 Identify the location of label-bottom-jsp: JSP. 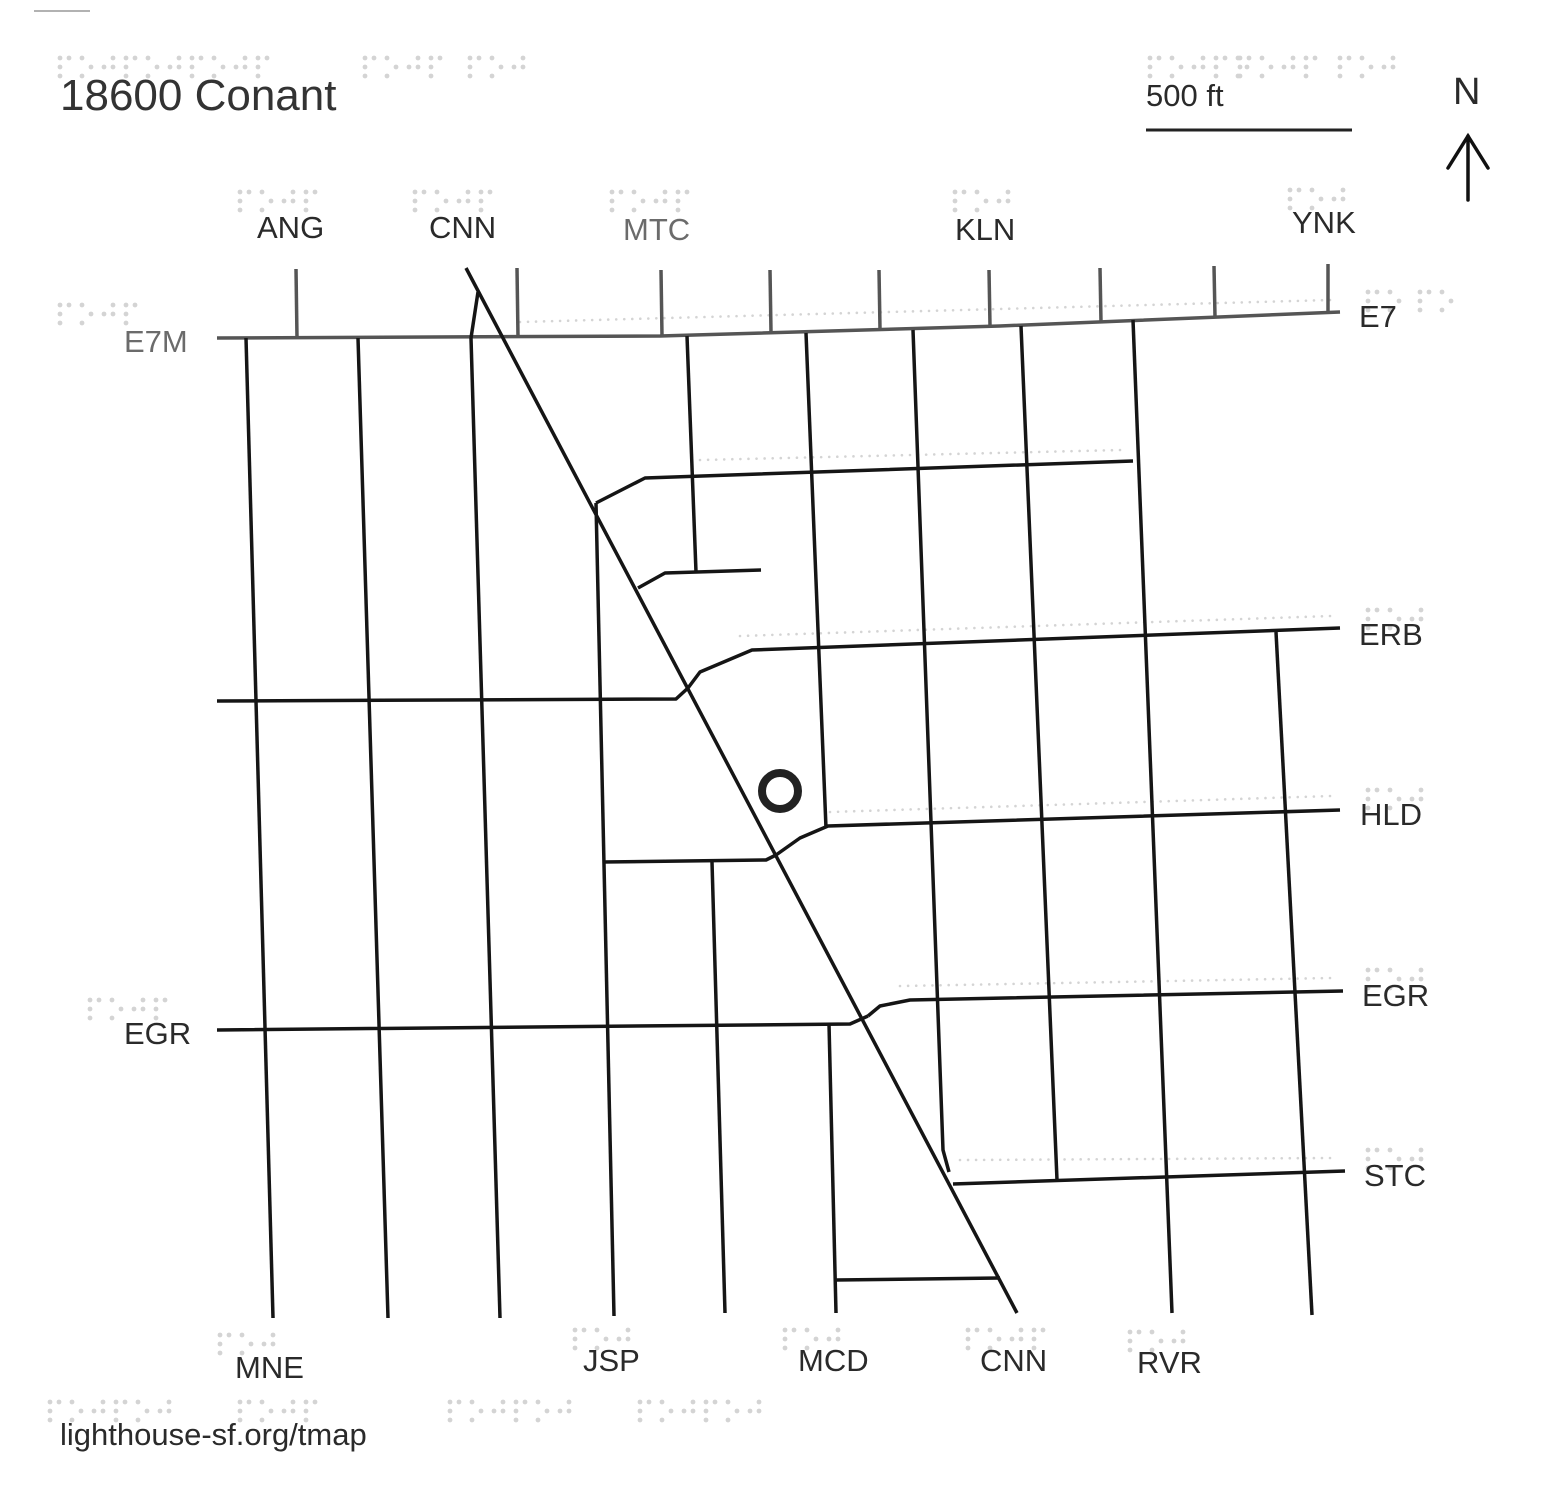
(611, 1360).